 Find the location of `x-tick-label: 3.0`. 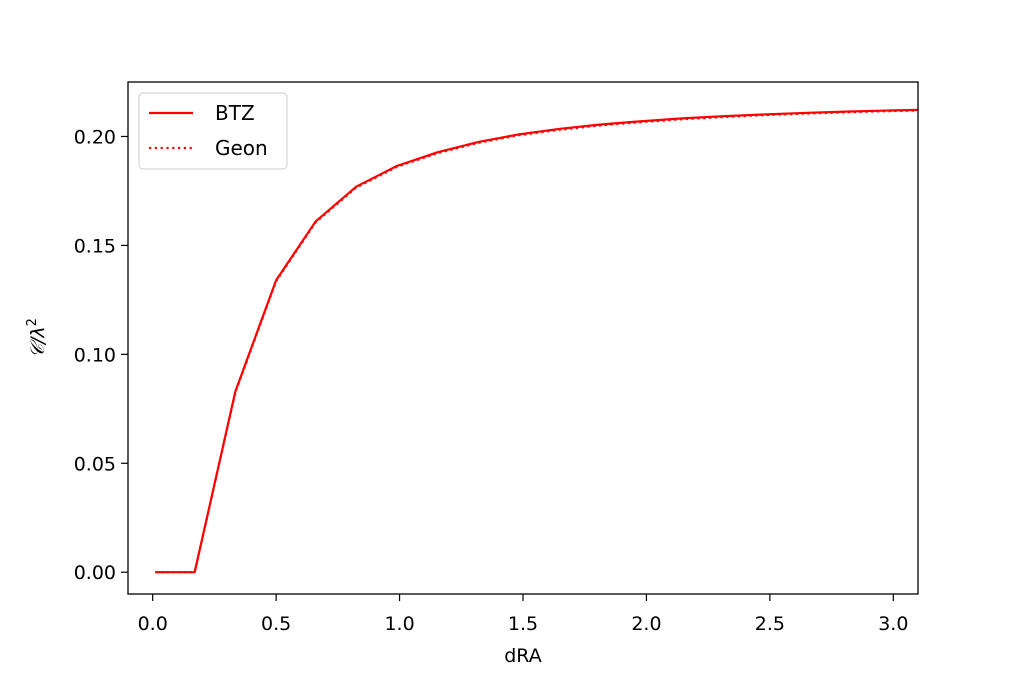

x-tick-label: 3.0 is located at coordinates (893, 624).